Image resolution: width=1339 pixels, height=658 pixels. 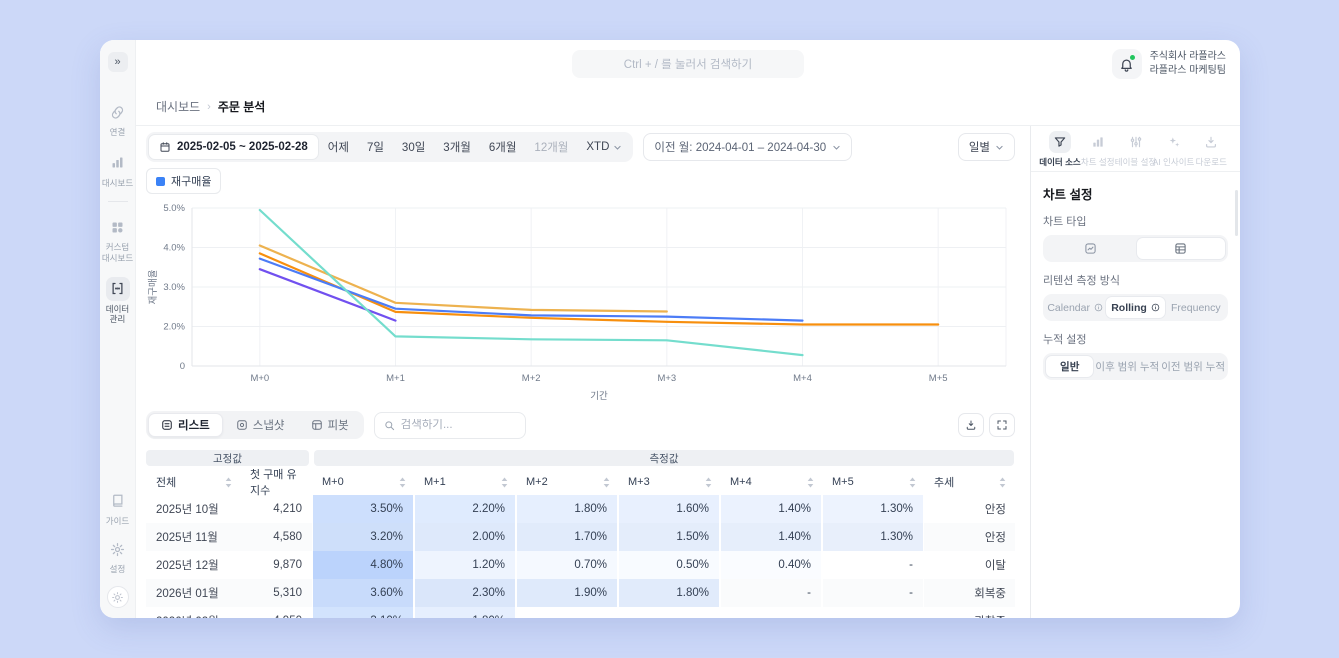 I want to click on quick-range-7d: 7일, so click(x=375, y=147).